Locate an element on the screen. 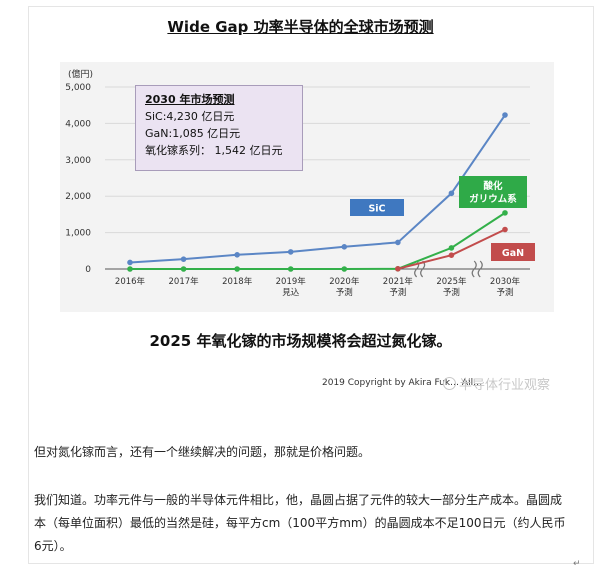 The width and height of the screenshot is (601, 572). x-tick-label: 2025年 is located at coordinates (451, 281).